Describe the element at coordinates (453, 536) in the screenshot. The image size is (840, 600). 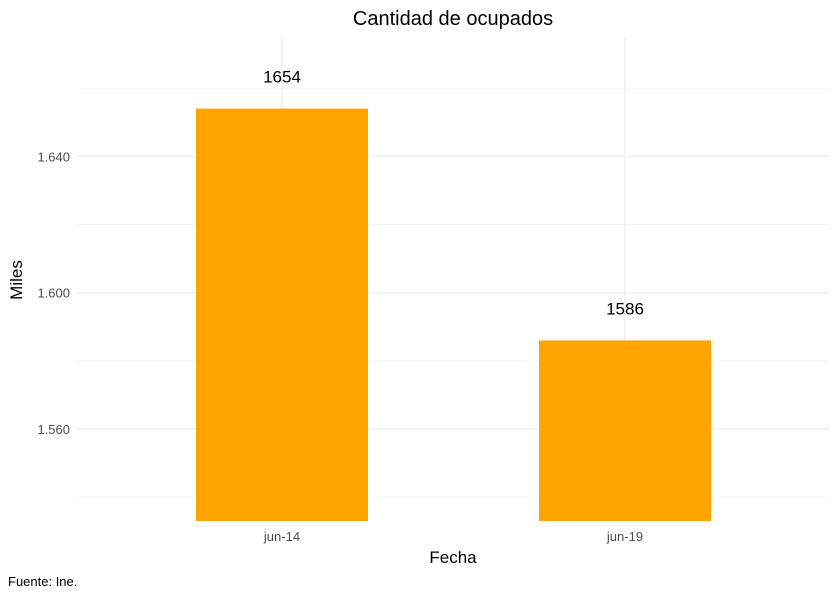
I see `x-axis-ticks: jun-14 jun-19` at that location.